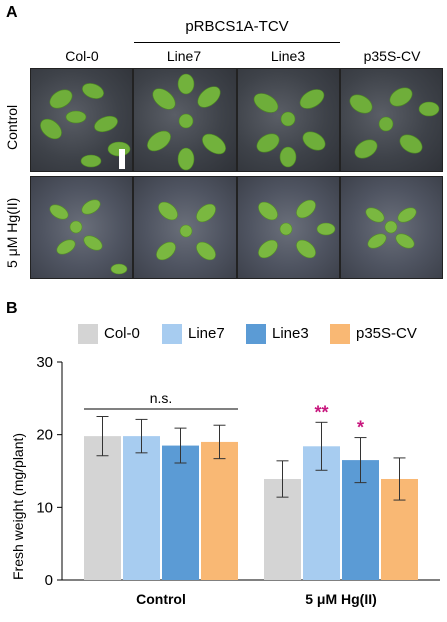 The height and width of the screenshot is (622, 447). I want to click on seedling-photo-hg-p35scv, so click(391, 227).